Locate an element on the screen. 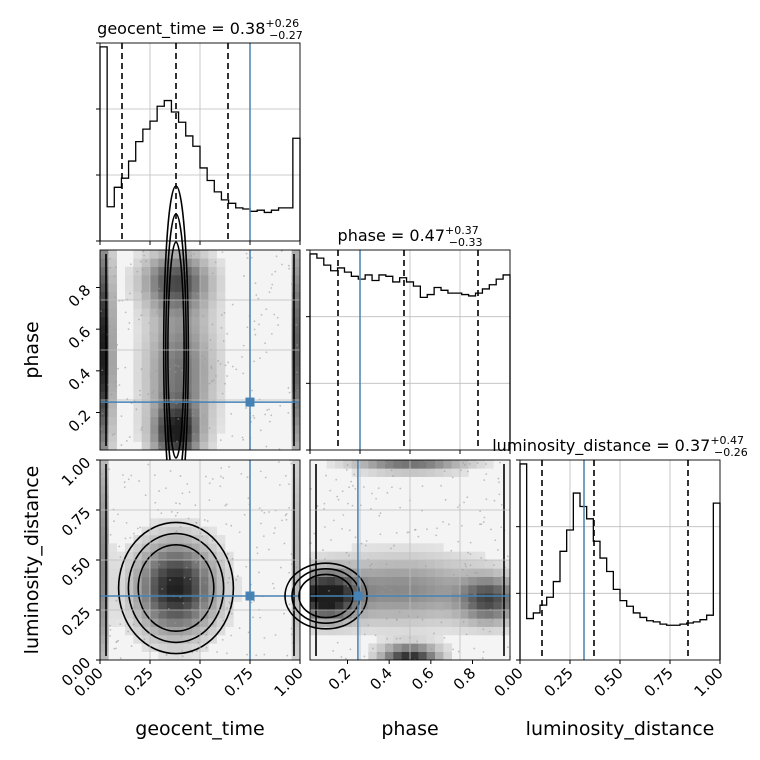 The image size is (760, 760). xtick-label: 0.25 is located at coordinates (138, 682).